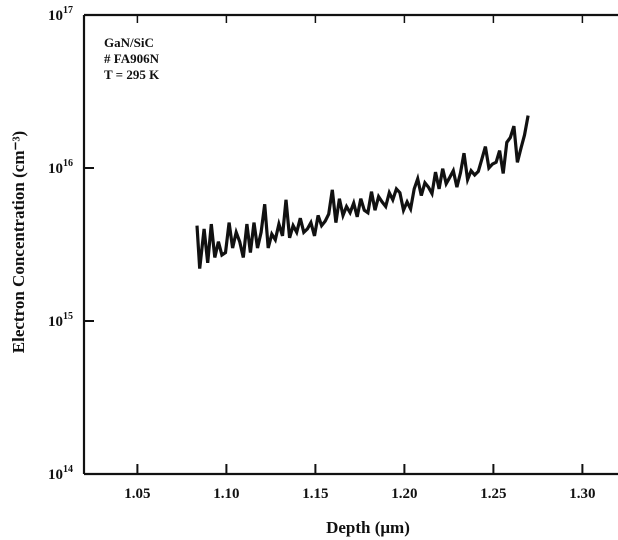  I want to click on y-axis-title: Electron Concentration (cm⁻³), so click(18, 242).